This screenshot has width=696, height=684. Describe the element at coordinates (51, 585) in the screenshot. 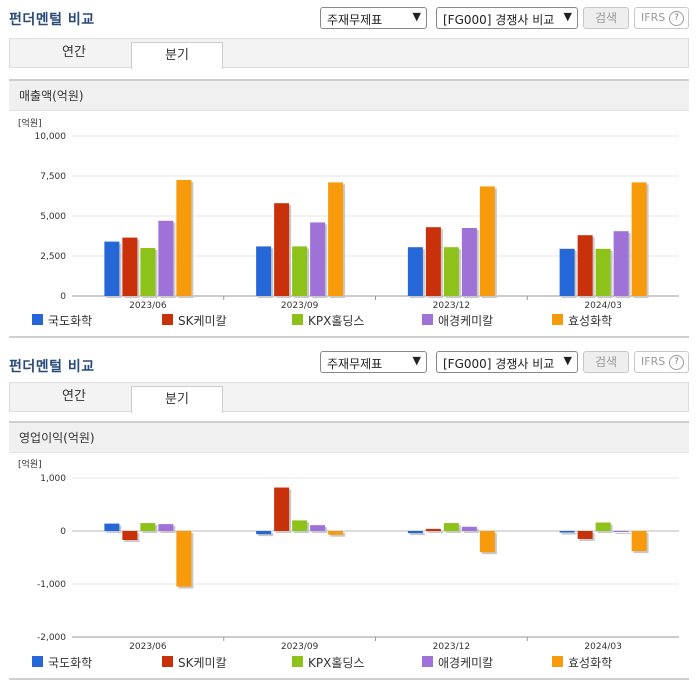

I see `y-tick-label: -1,000` at that location.